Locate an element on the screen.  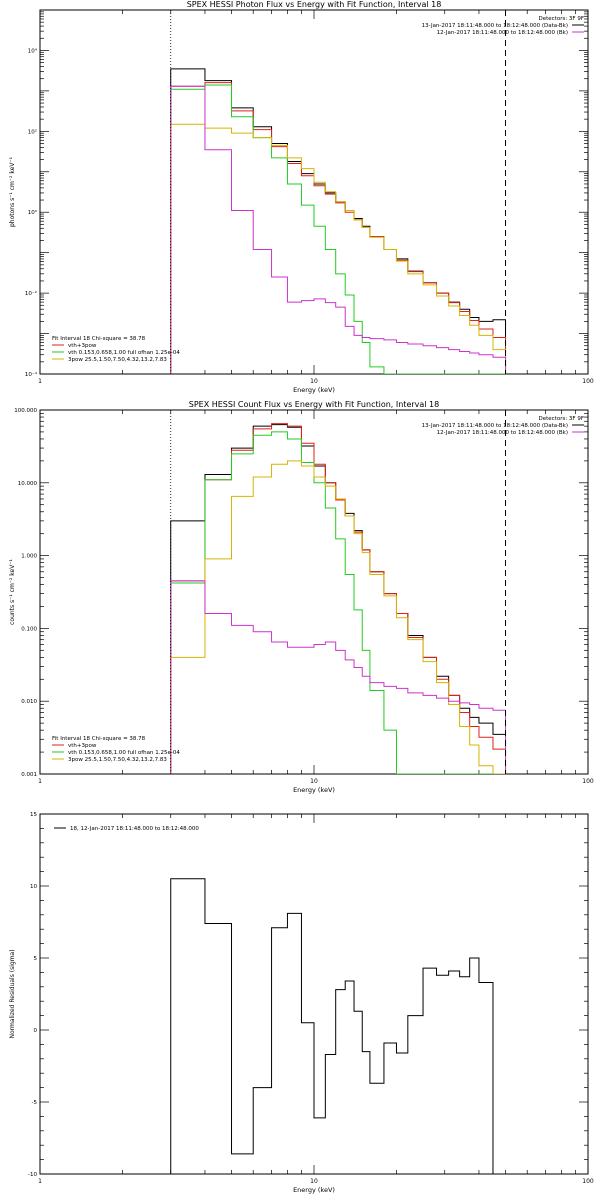
y-tick-label: 10.000 is located at coordinates (28, 484).